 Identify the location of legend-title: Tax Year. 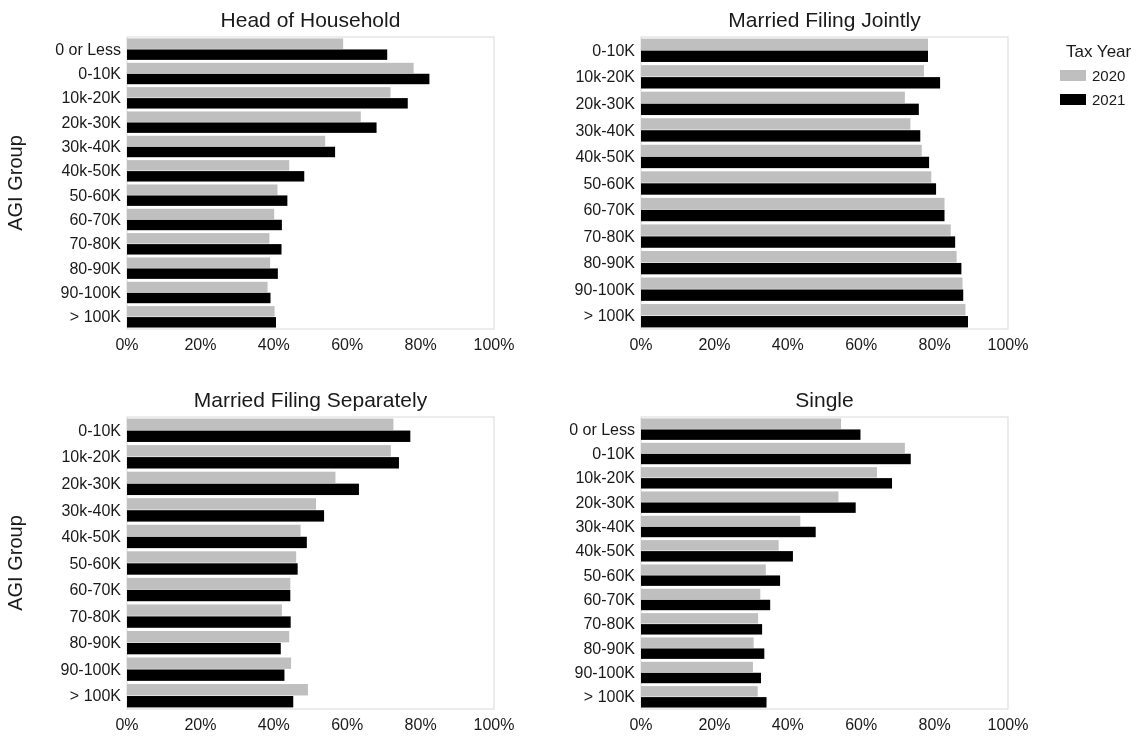
(1099, 51).